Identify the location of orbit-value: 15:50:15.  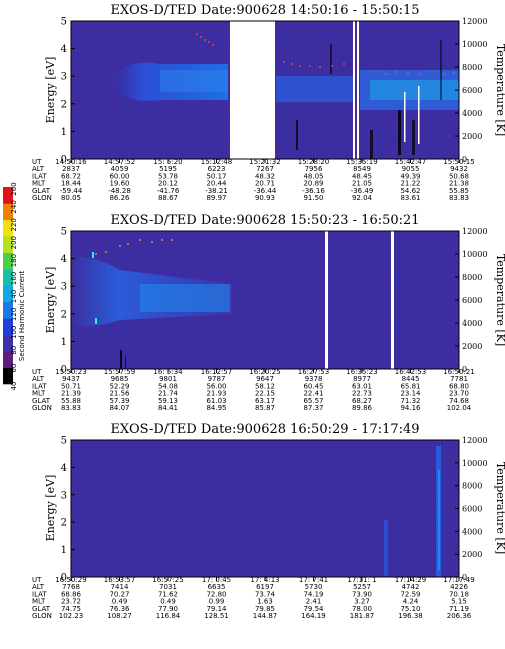
(458, 162).